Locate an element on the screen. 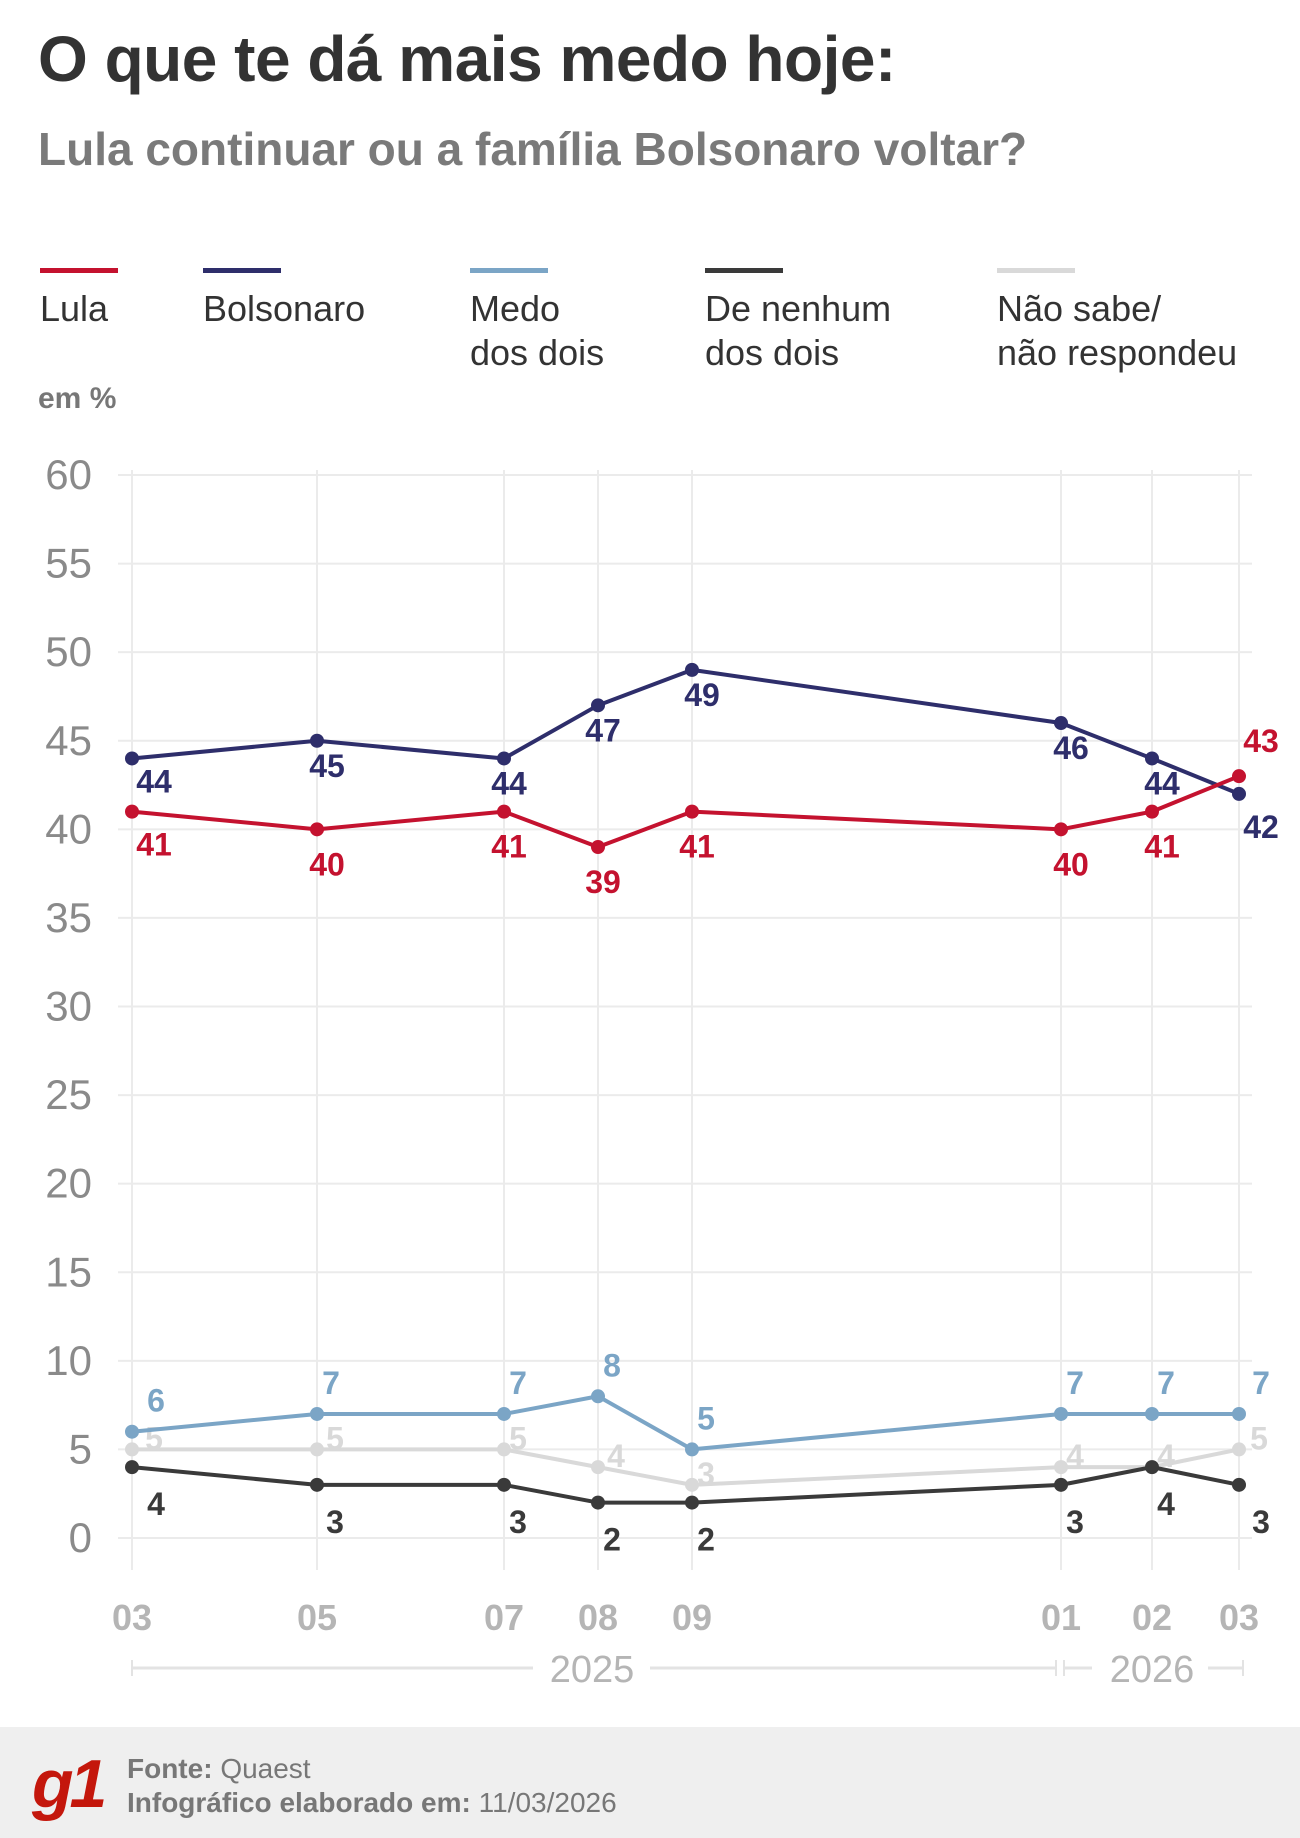 Image resolution: width=1300 pixels, height=1838 pixels. y-tick-label: 5 is located at coordinates (80, 1448).